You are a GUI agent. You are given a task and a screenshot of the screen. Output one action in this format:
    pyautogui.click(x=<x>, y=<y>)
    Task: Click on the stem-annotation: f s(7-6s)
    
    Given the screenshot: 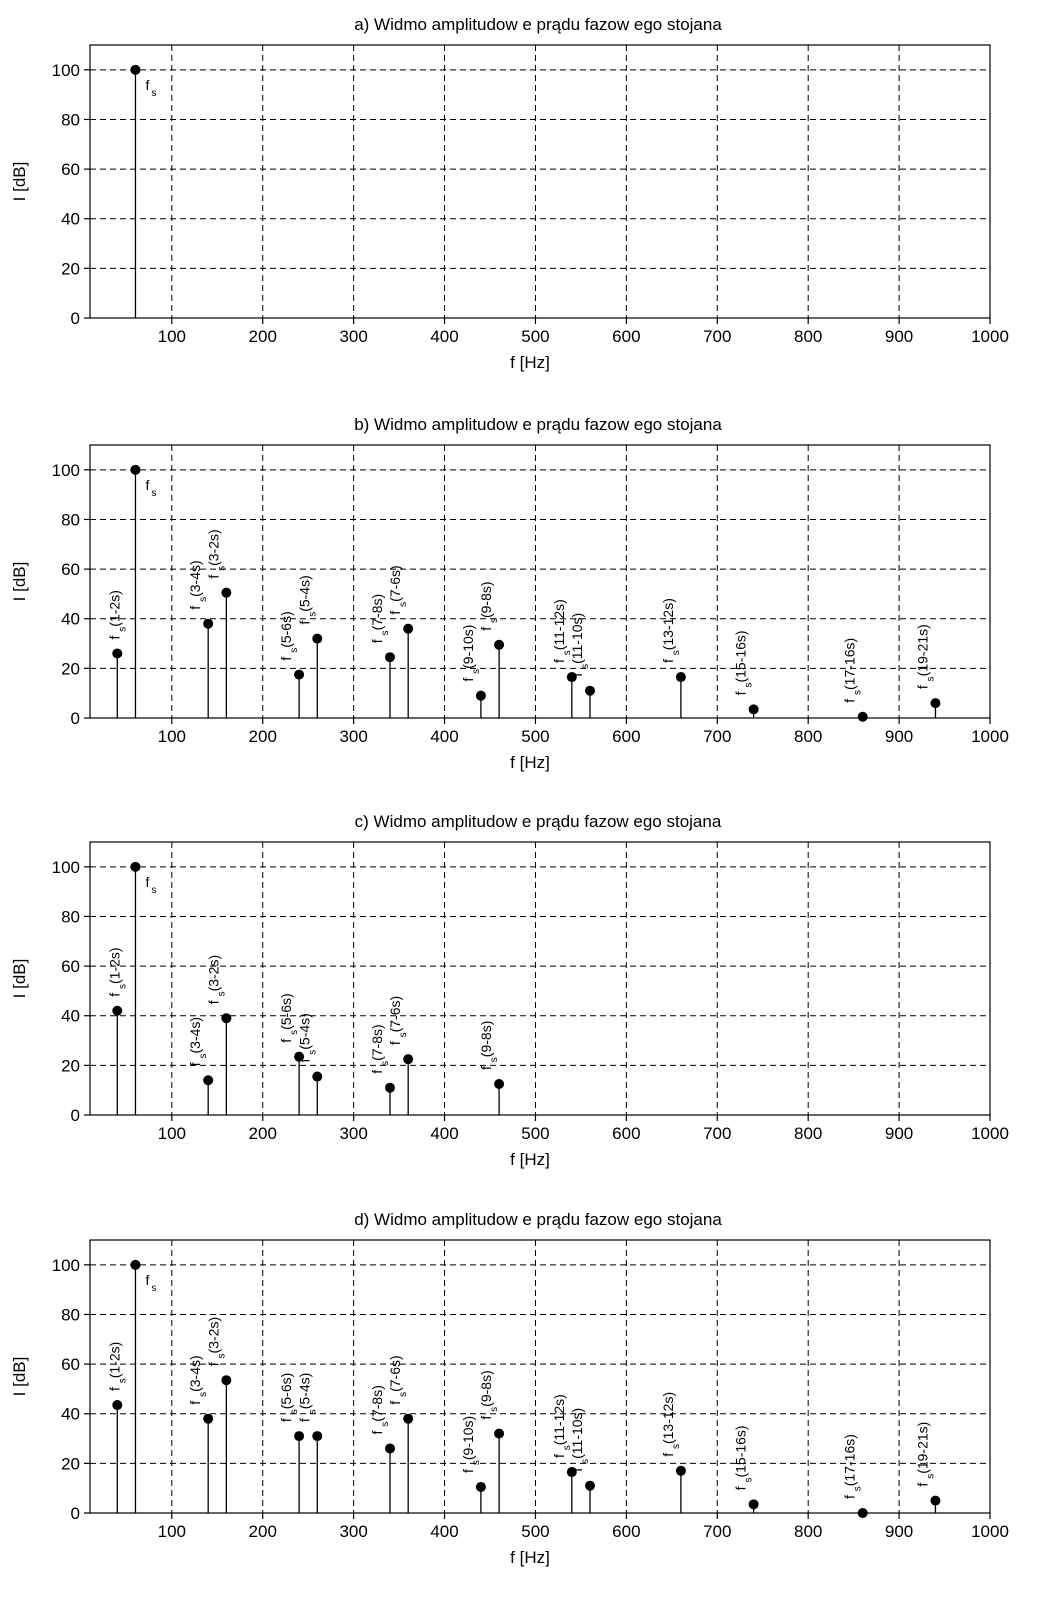 What is the action you would take?
    pyautogui.click(x=398, y=589)
    